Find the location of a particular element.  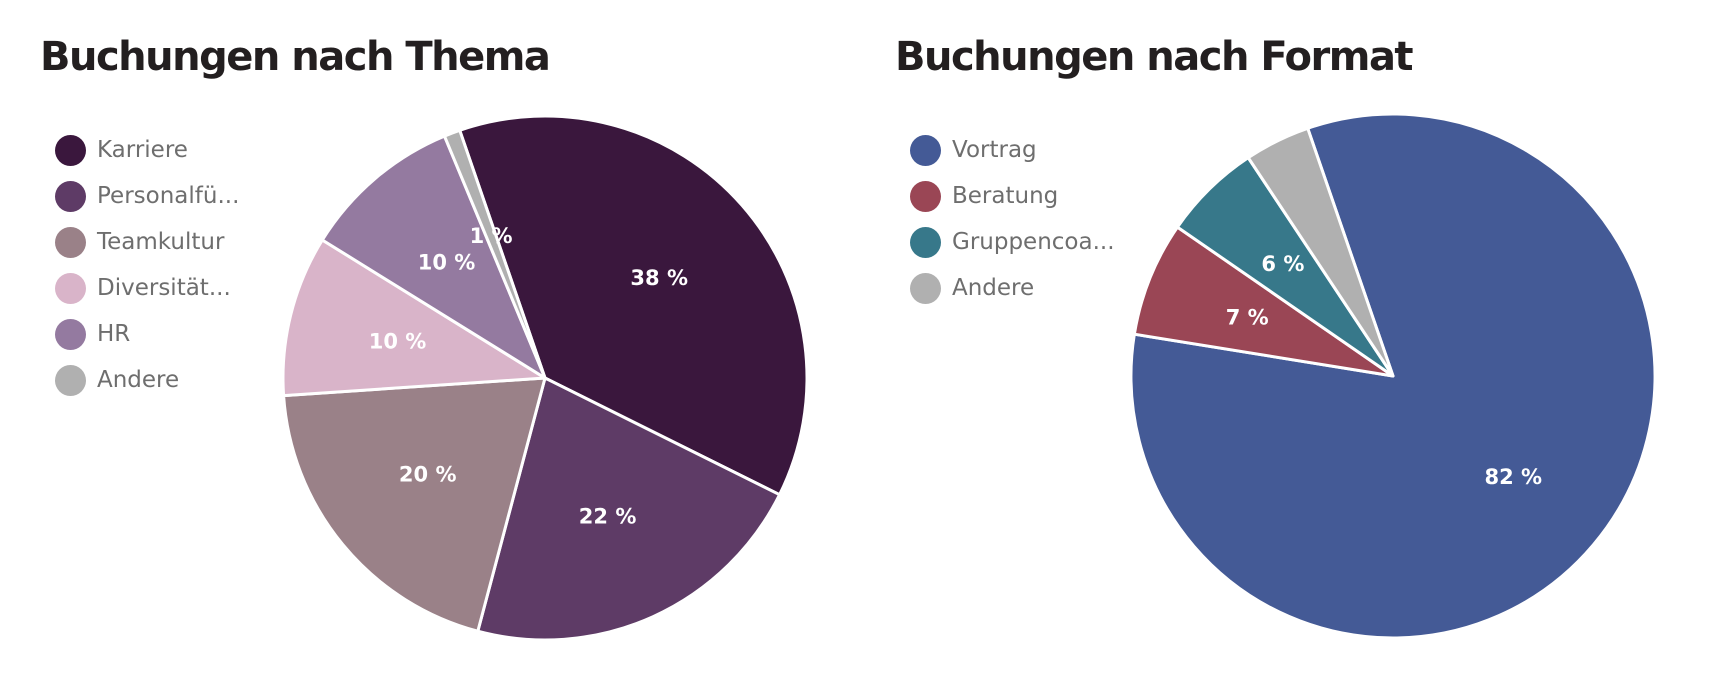

slice-data-label: 22 % is located at coordinates (608, 516).